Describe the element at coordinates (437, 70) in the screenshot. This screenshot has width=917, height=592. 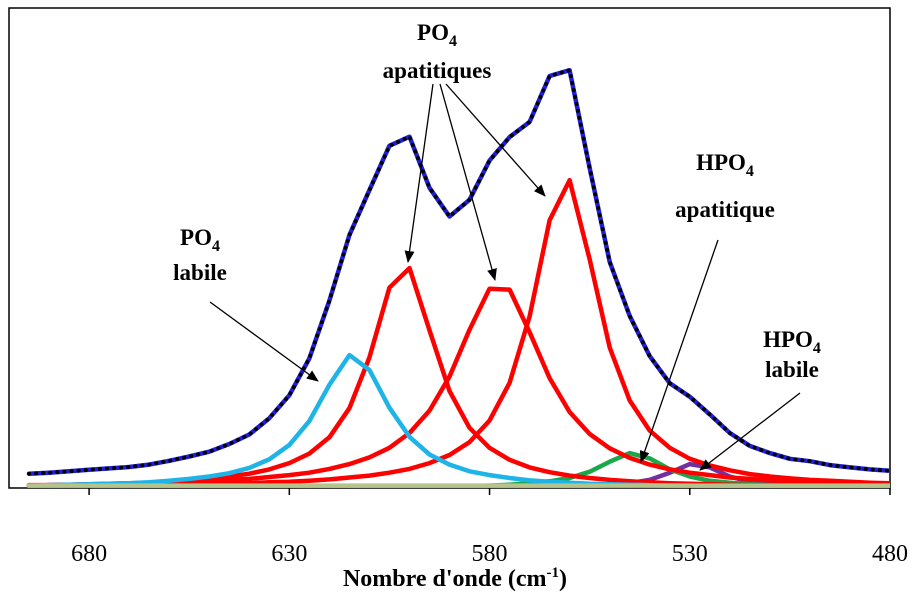
I see `annotation-text: apatitiques` at that location.